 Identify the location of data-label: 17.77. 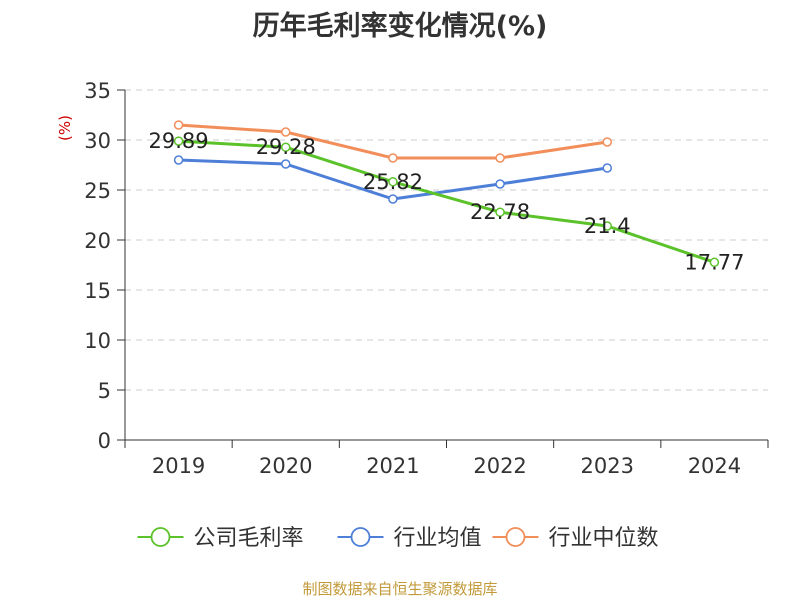
(714, 262).